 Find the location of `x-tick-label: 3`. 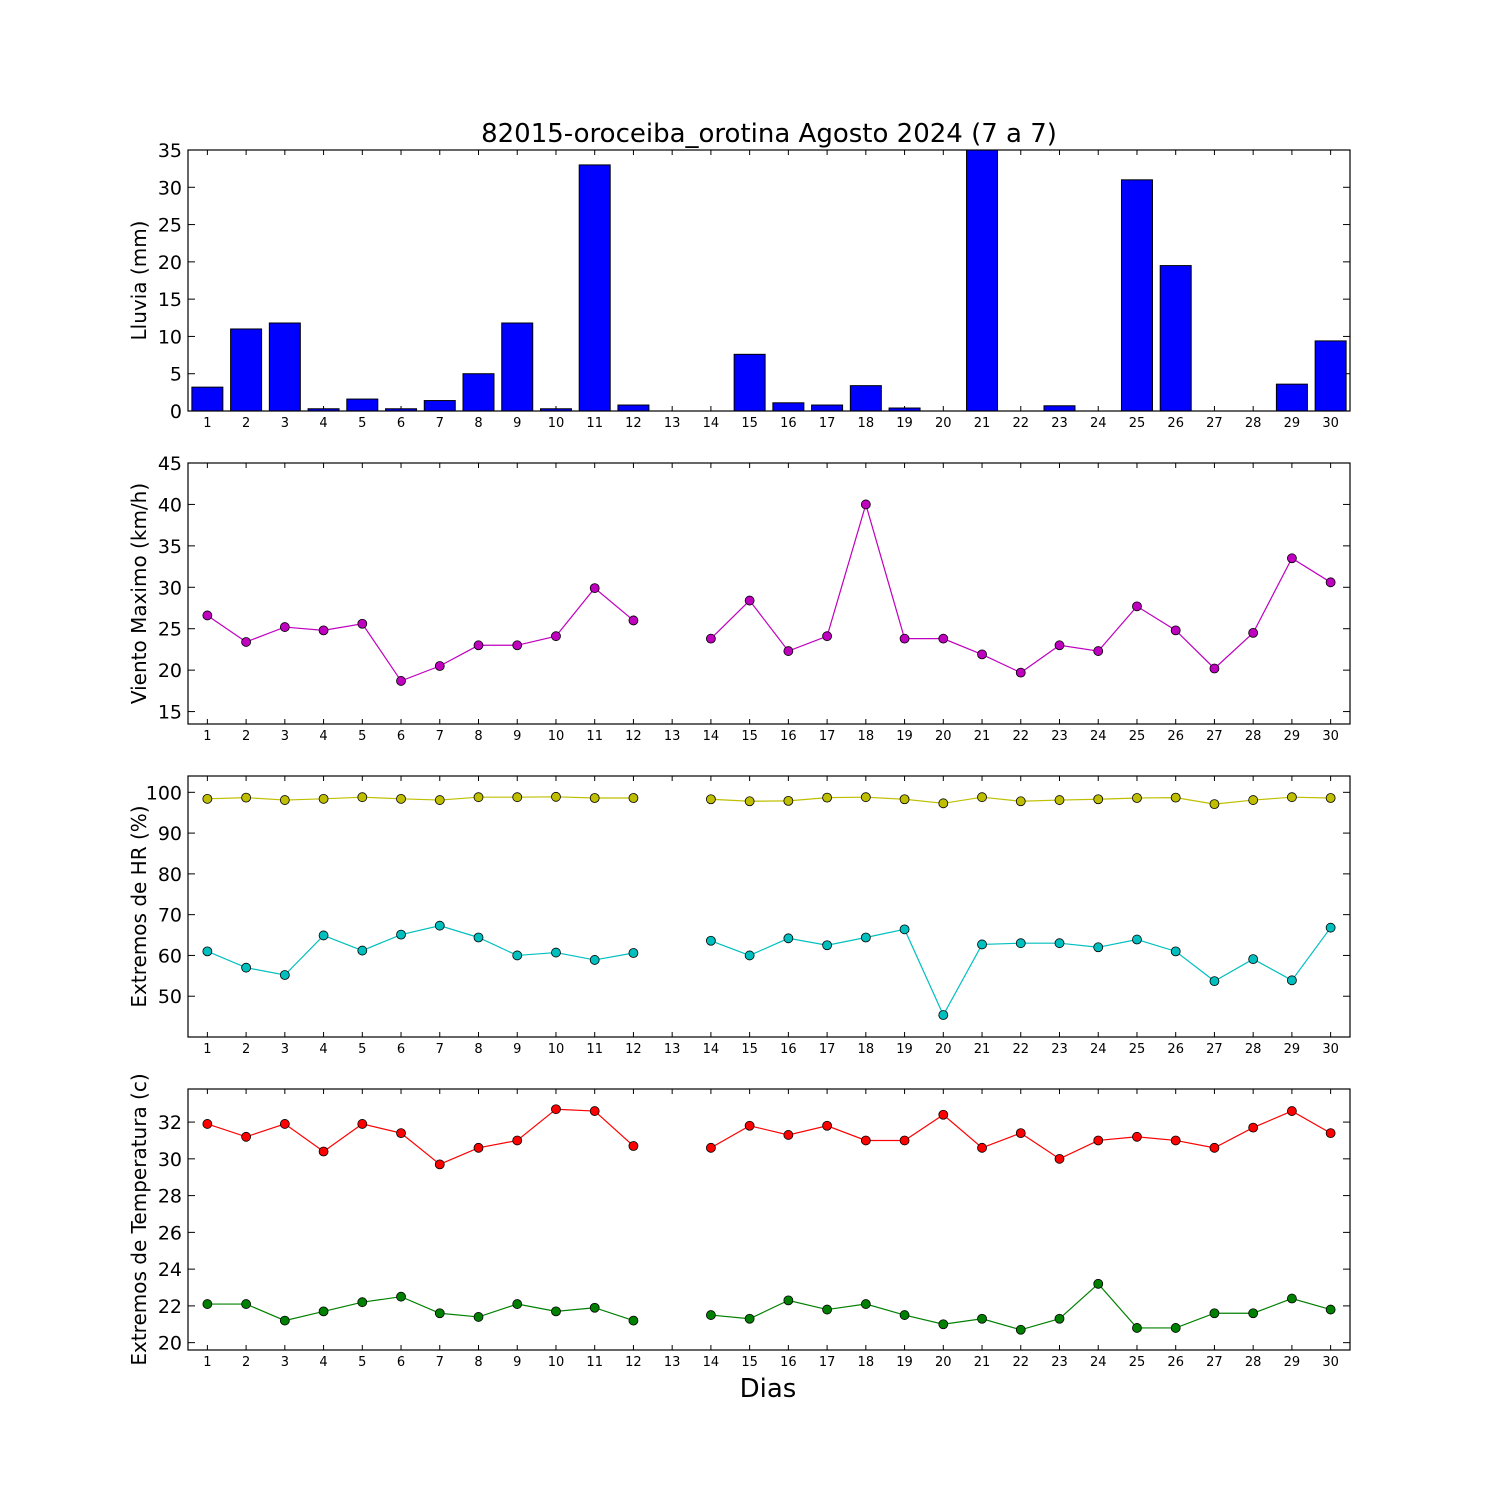

x-tick-label: 3 is located at coordinates (285, 736).